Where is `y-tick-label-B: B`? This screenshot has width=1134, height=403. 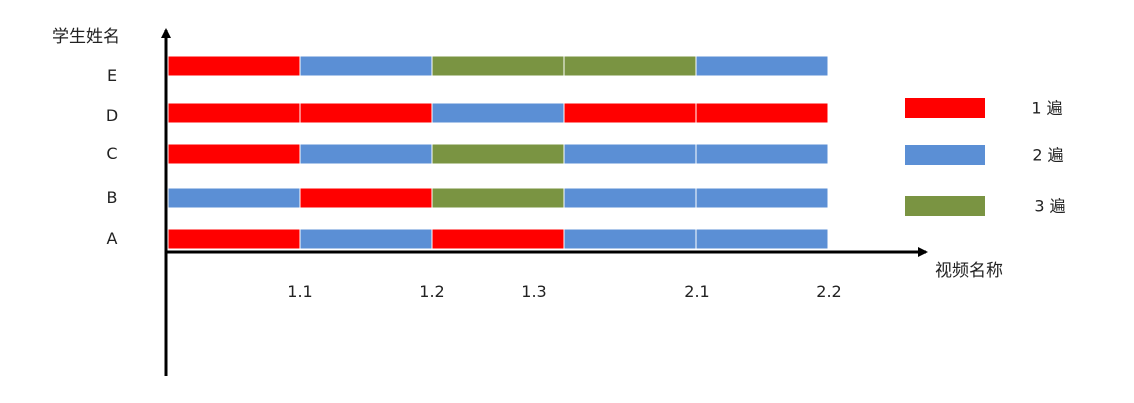 y-tick-label-B: B is located at coordinates (112, 197).